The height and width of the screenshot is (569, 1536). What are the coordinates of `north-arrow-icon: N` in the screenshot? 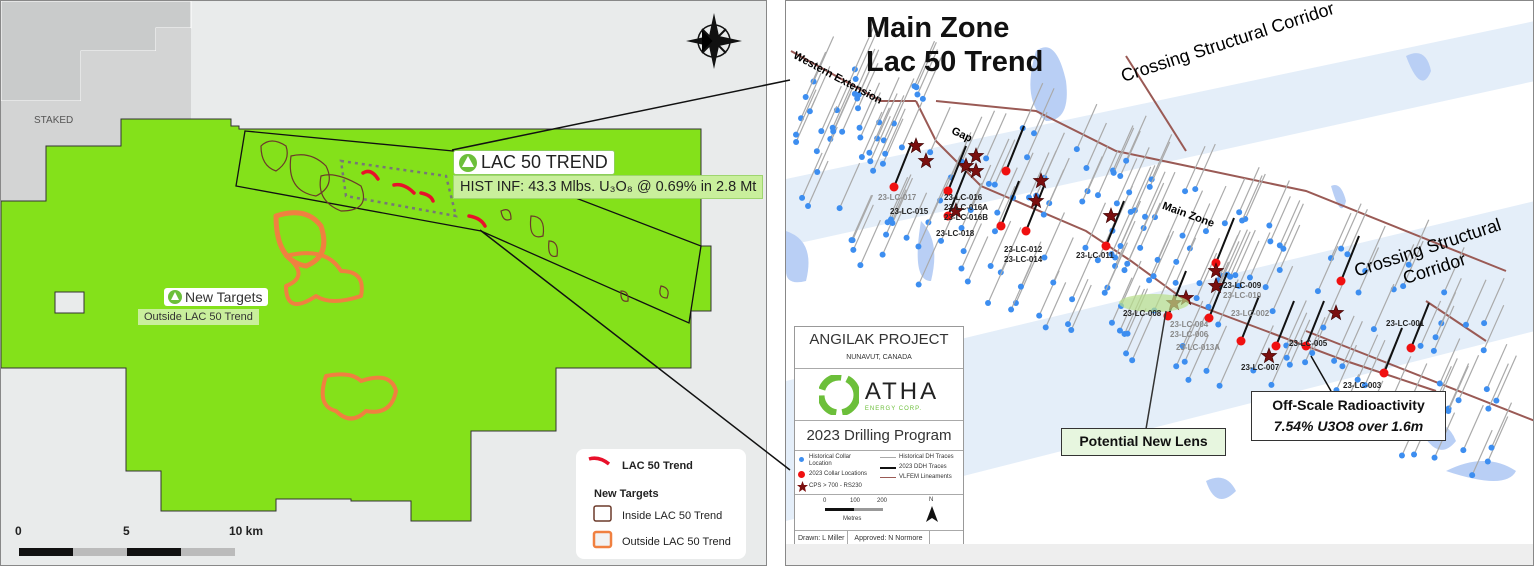 It's located at (931, 500).